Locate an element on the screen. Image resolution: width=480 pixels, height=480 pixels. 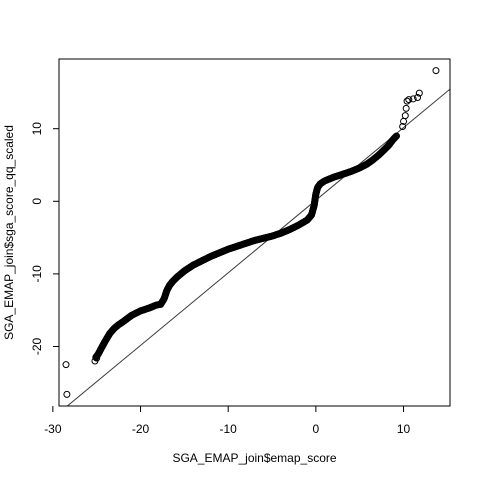
x-tick-label: 0 is located at coordinates (316, 429).